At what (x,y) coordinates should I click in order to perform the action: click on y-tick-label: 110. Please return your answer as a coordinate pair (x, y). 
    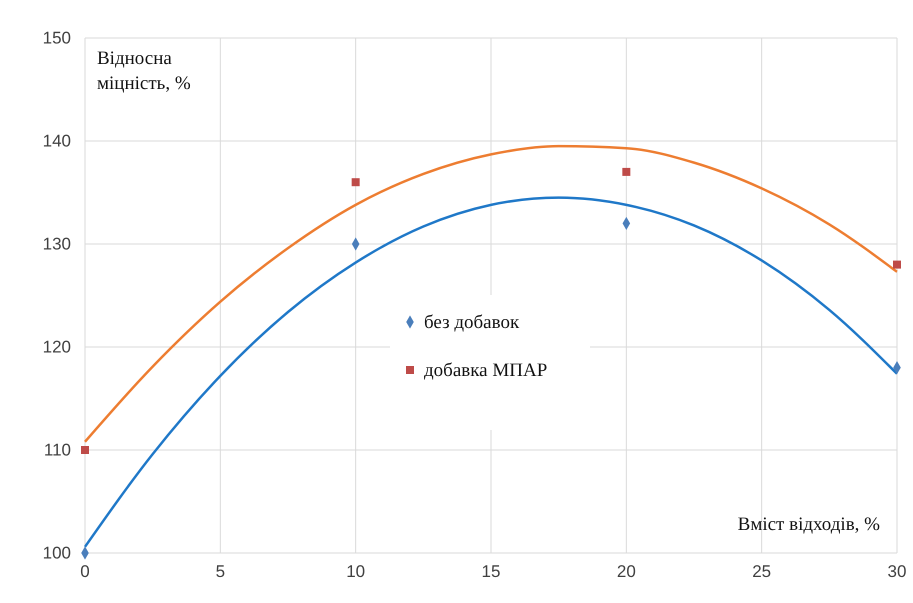
    Looking at the image, I should click on (57, 450).